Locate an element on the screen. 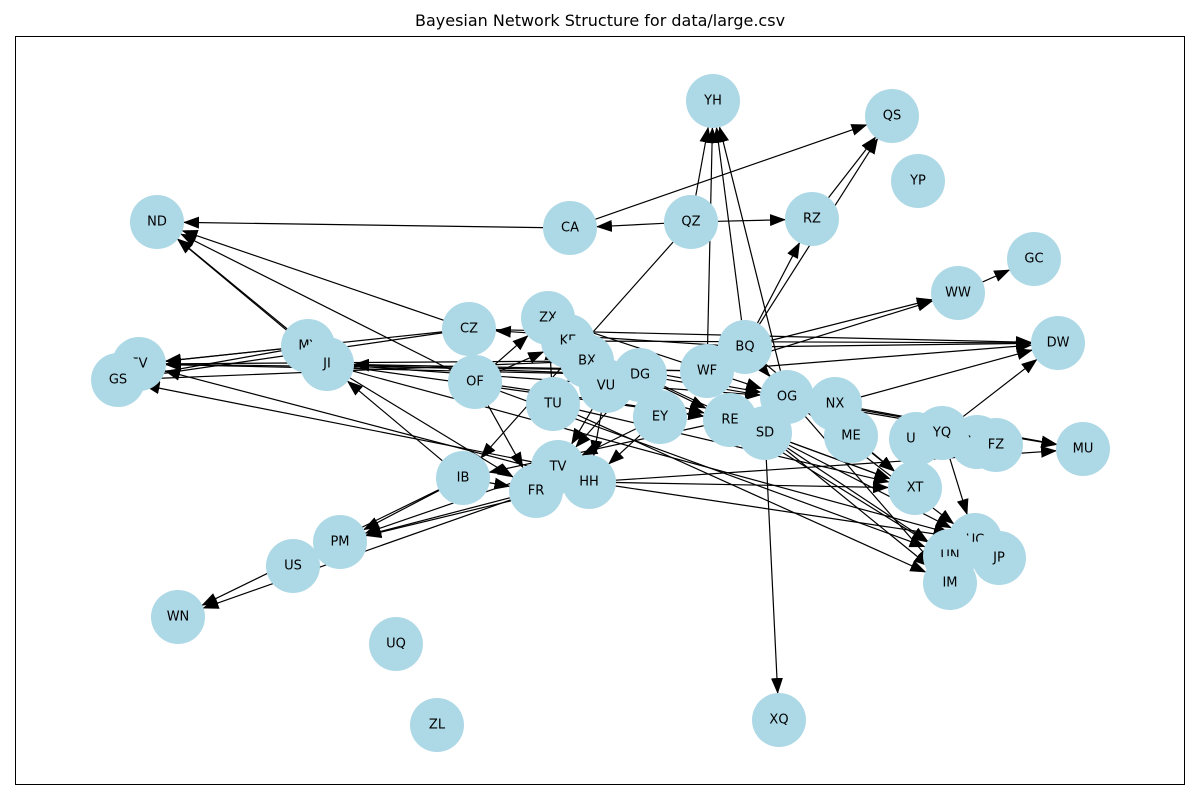 The height and width of the screenshot is (800, 1200). edge-my-to-ev is located at coordinates (223, 357).